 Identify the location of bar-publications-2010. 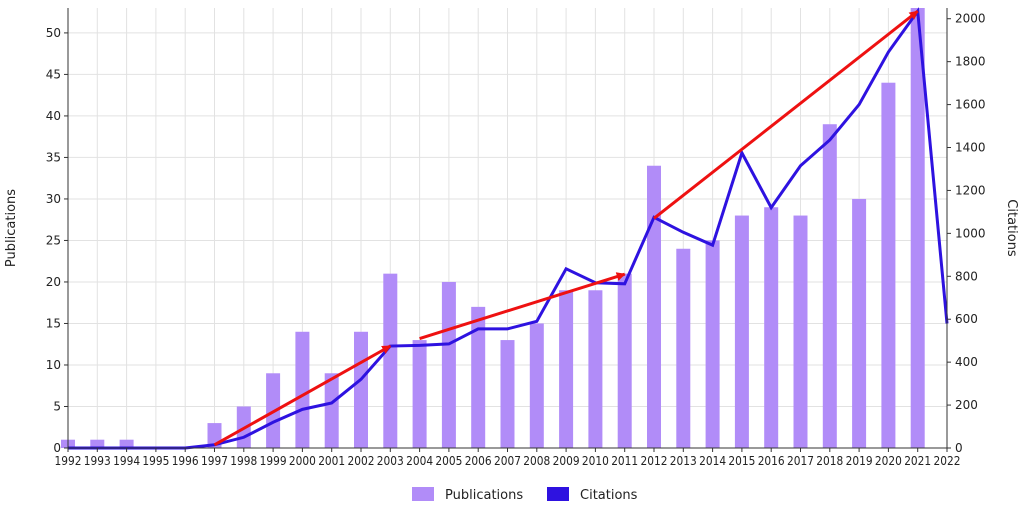
(595, 369).